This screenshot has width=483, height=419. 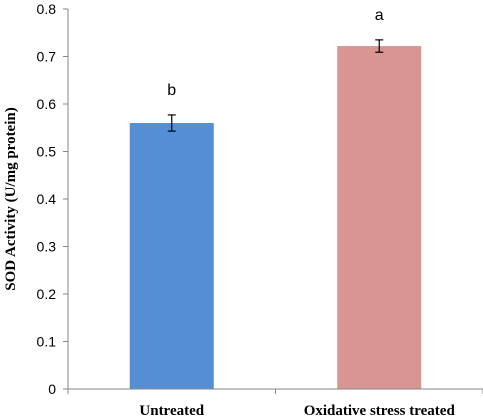 What do you see at coordinates (275, 53) in the screenshot?
I see `significance-labels: ba` at bounding box center [275, 53].